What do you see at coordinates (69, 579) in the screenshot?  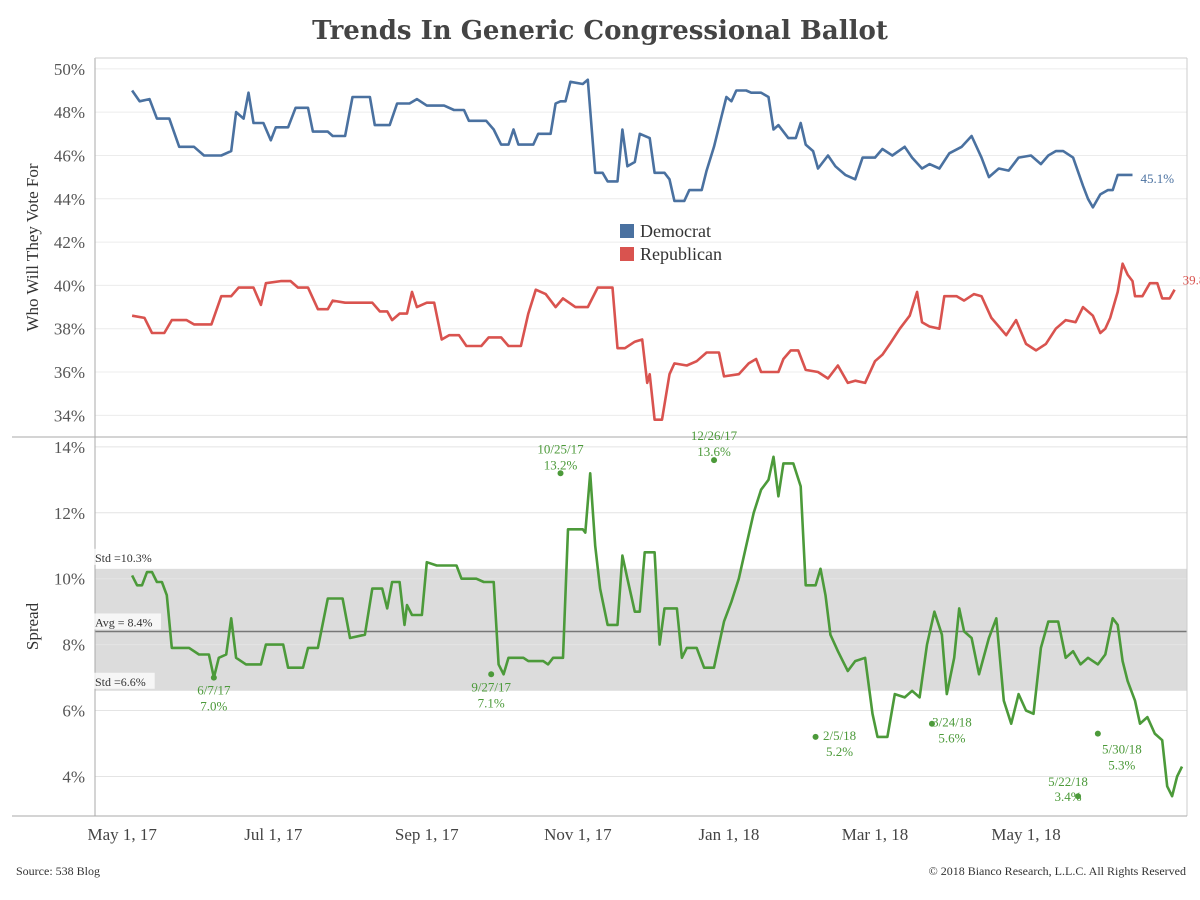 I see `bottom-y-tick-label: 10%` at bounding box center [69, 579].